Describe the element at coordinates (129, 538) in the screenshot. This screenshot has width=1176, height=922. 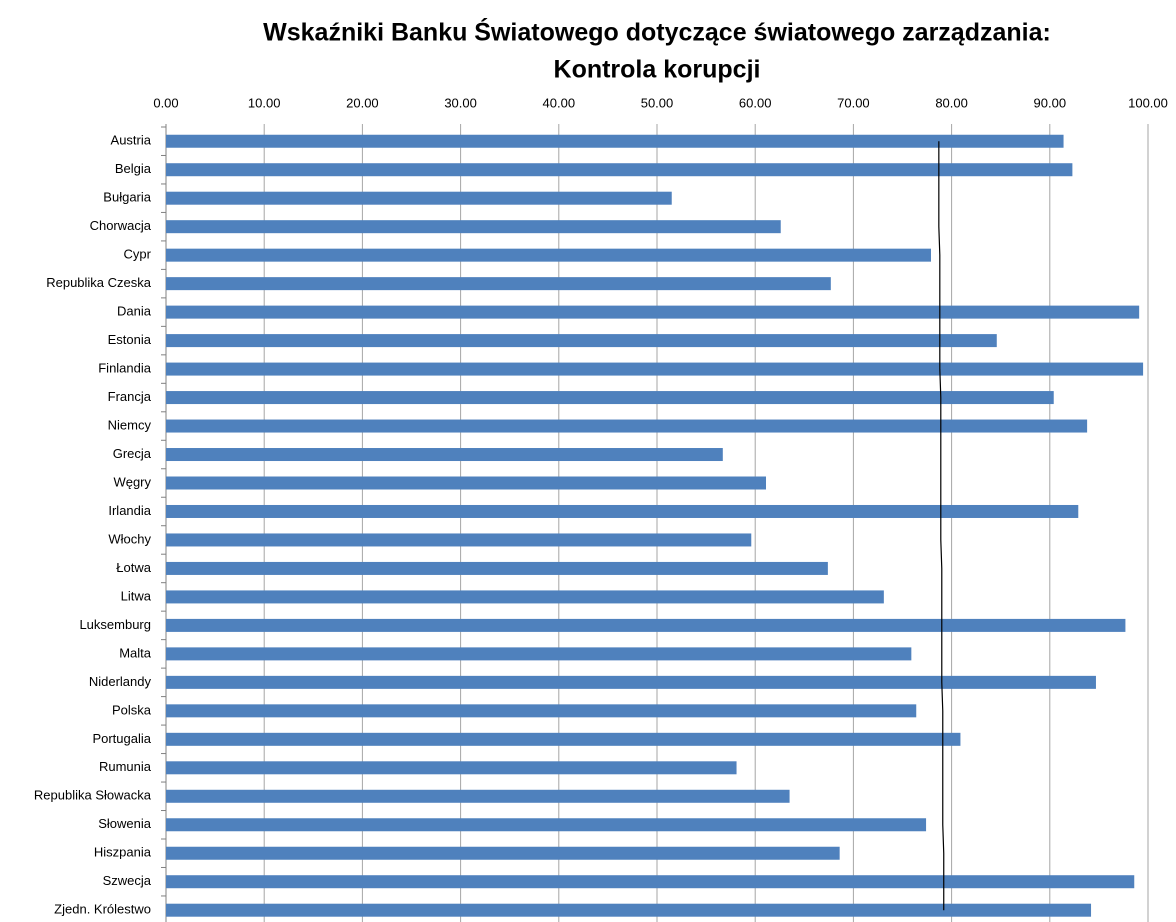
I see `y-tick-label: Włochy` at that location.